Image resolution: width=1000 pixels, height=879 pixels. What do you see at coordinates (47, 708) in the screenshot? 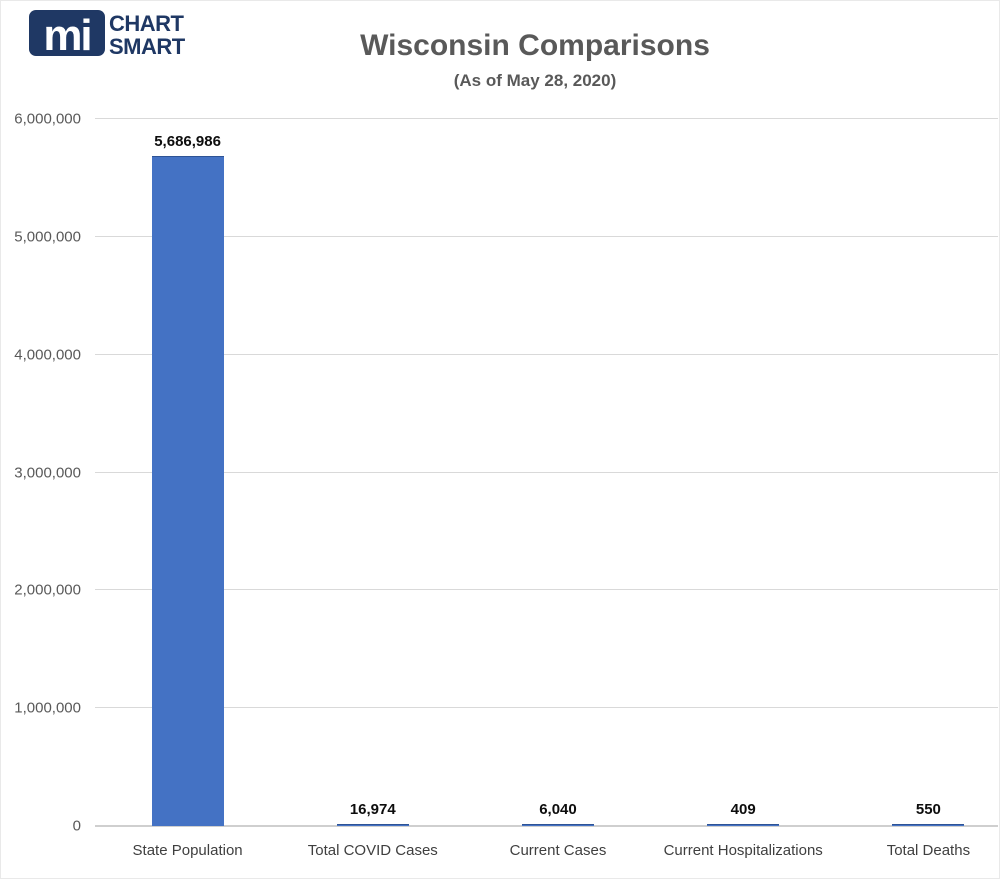
I see `y-axis-tick-label: 1,000,000` at bounding box center [47, 708].